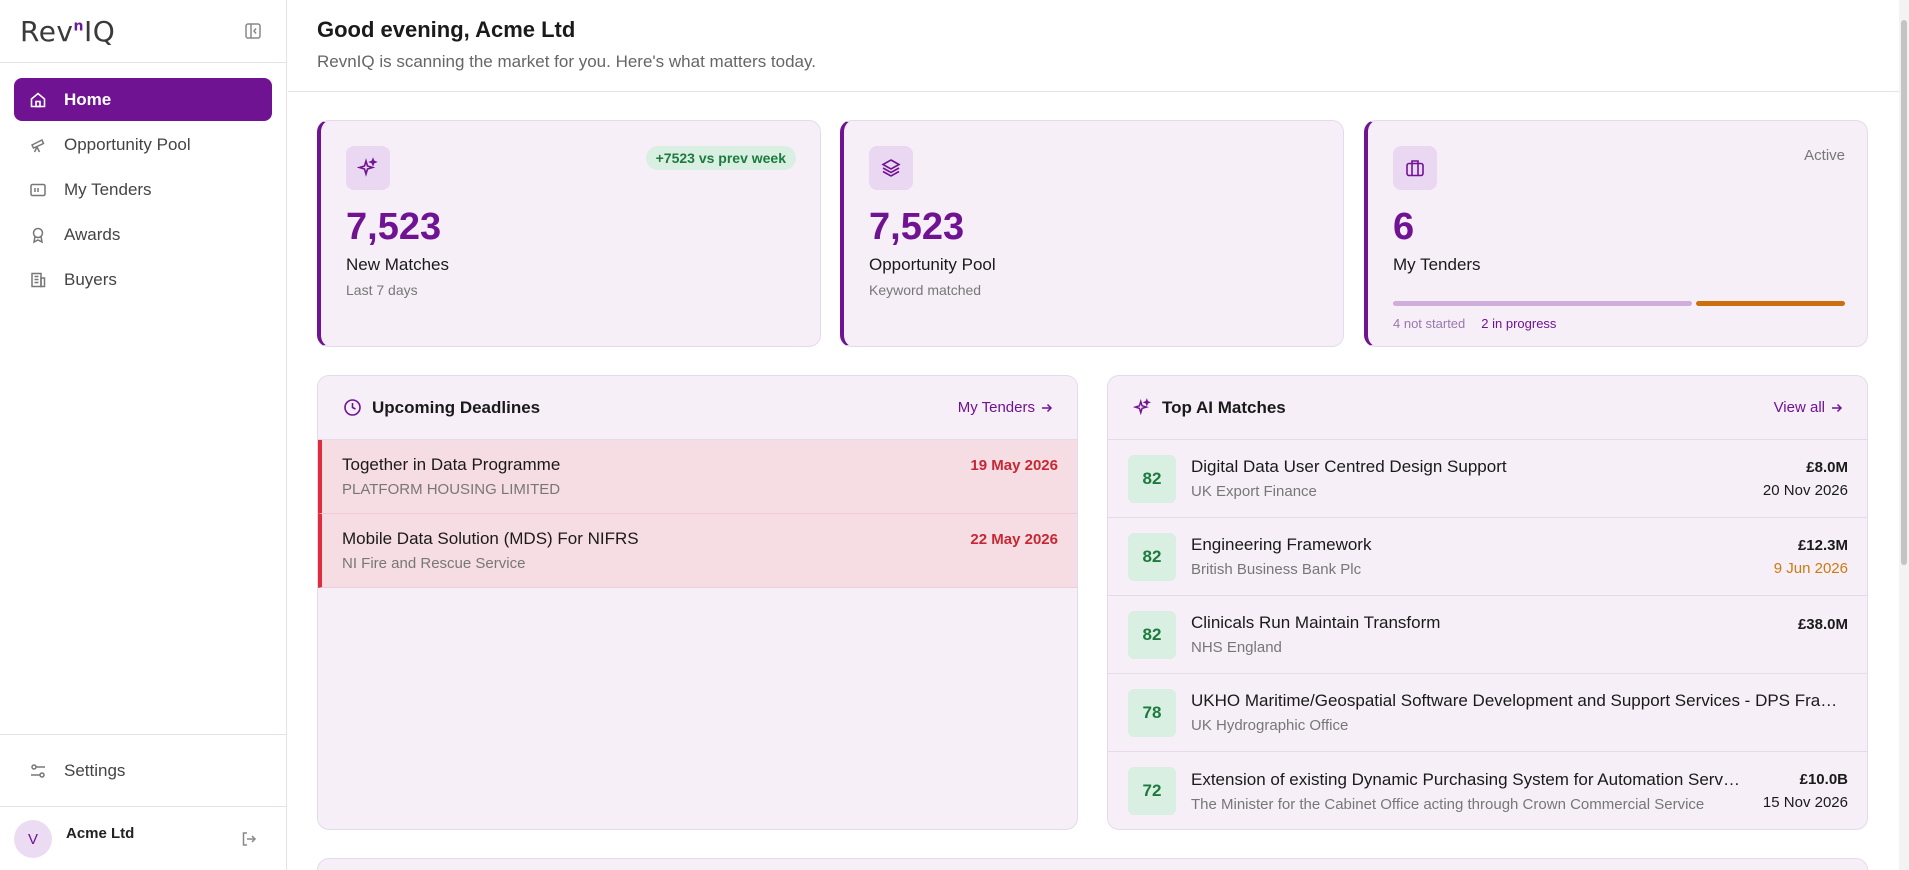  What do you see at coordinates (92, 234) in the screenshot?
I see `sidebar-item-label: Awards` at bounding box center [92, 234].